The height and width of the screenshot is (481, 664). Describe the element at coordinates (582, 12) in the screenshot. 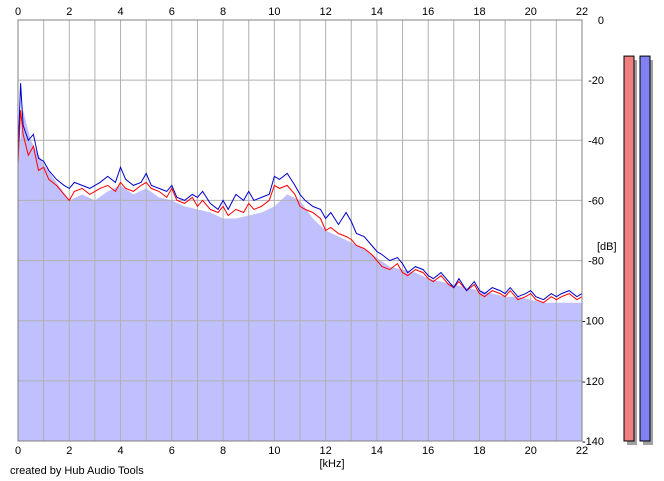

I see `x-tick-label-top: 22` at that location.